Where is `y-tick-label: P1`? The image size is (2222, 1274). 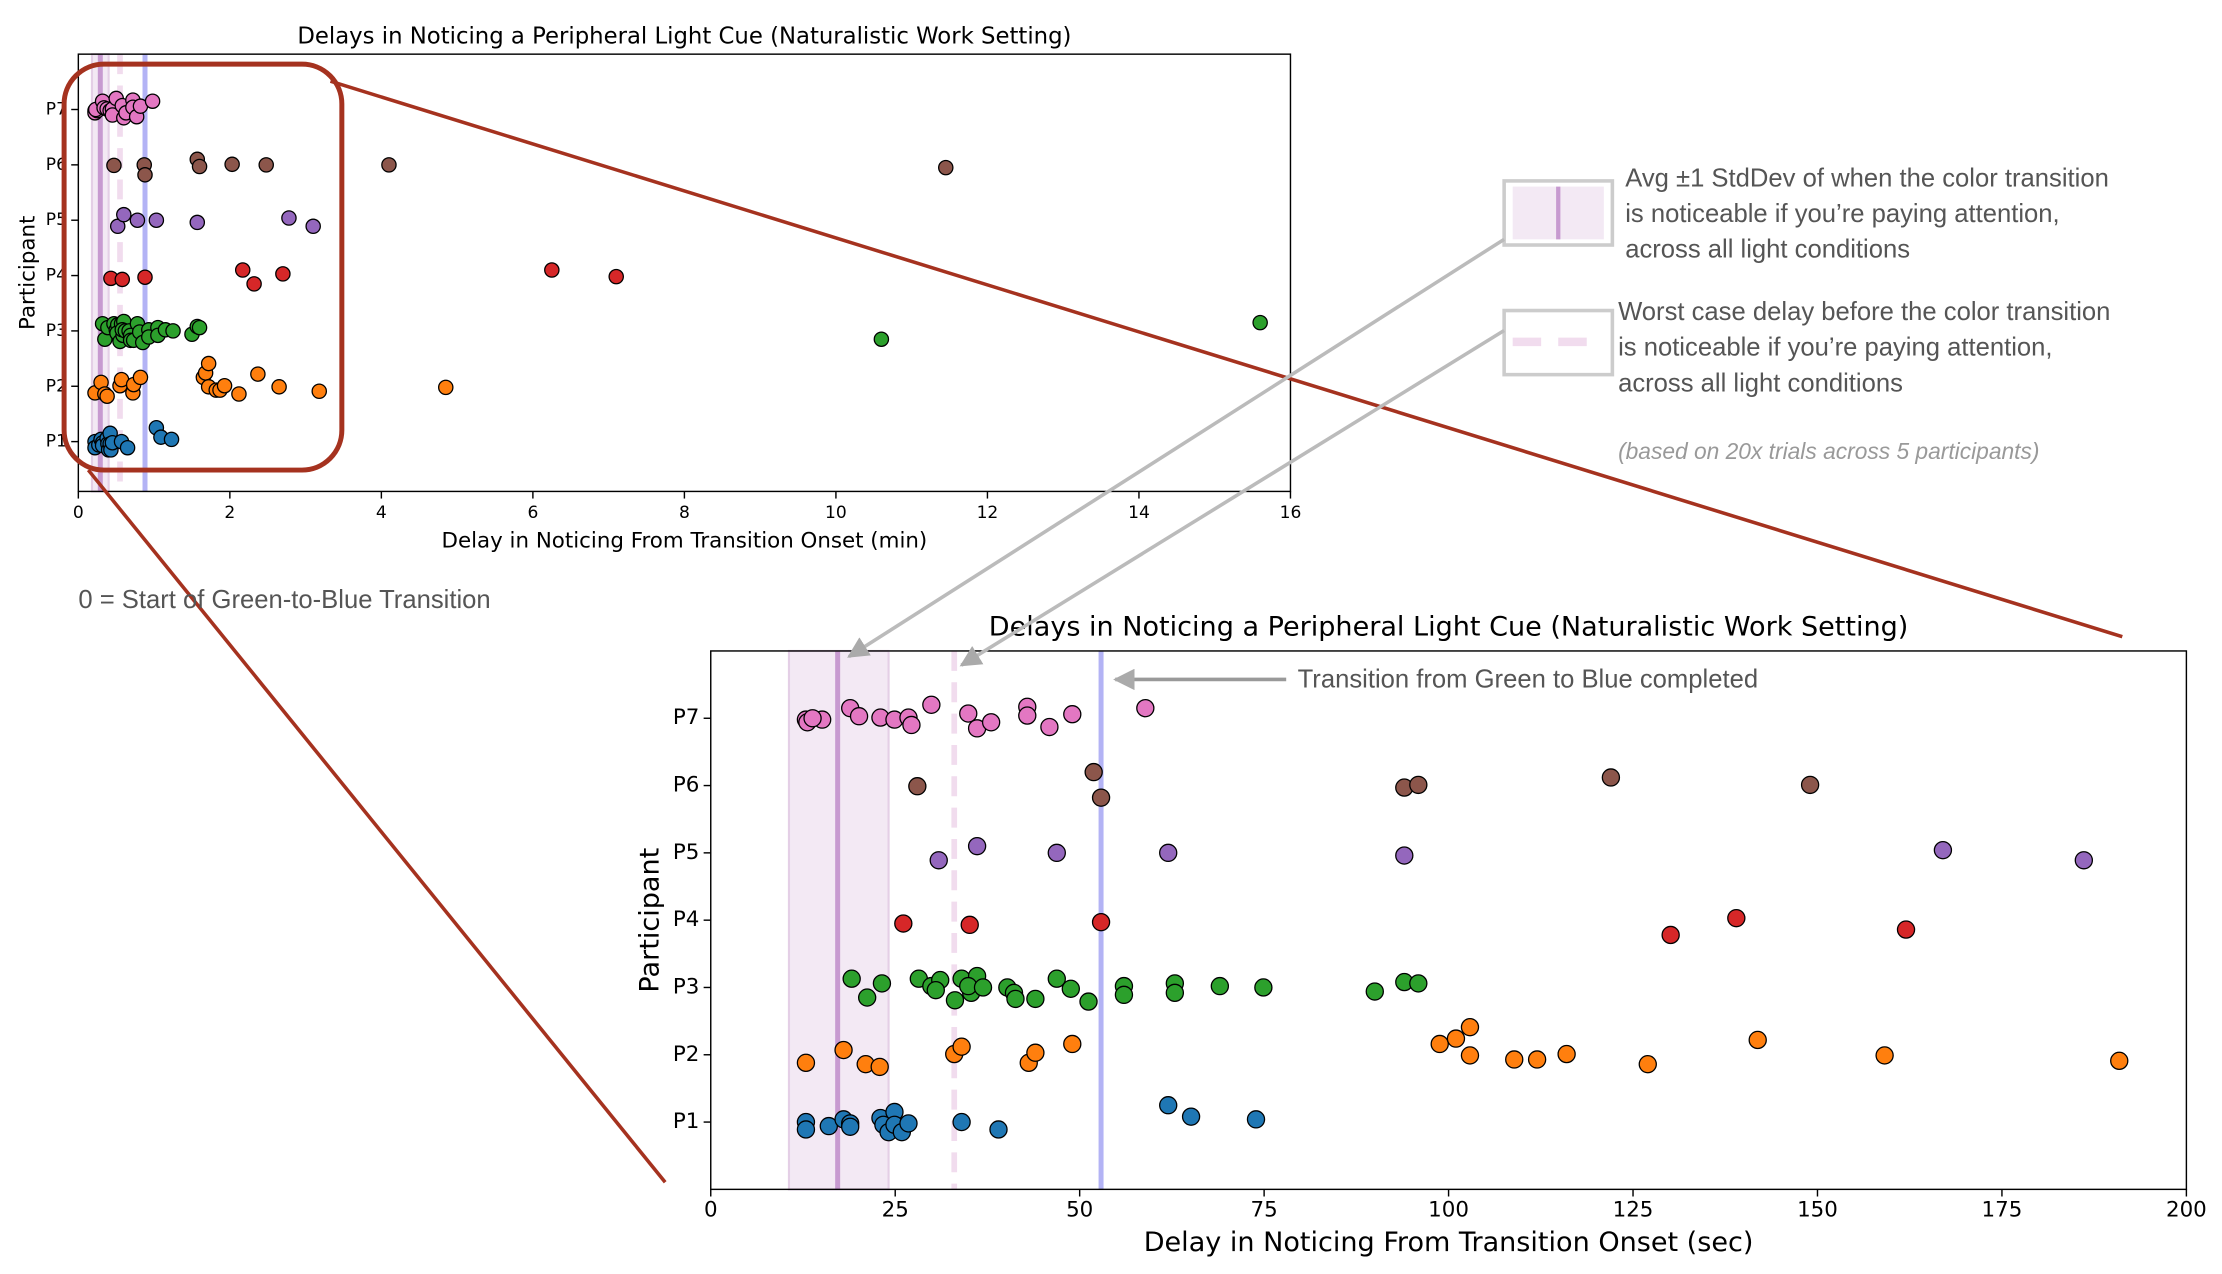
y-tick-label: P1 is located at coordinates (686, 1121).